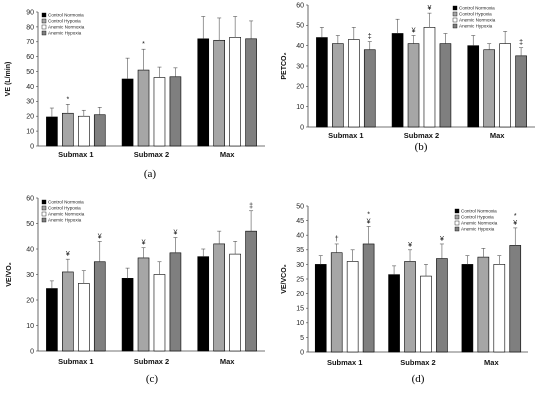  What do you see at coordinates (421, 135) in the screenshot?
I see `category-label-submax-2: Submax 2` at bounding box center [421, 135].